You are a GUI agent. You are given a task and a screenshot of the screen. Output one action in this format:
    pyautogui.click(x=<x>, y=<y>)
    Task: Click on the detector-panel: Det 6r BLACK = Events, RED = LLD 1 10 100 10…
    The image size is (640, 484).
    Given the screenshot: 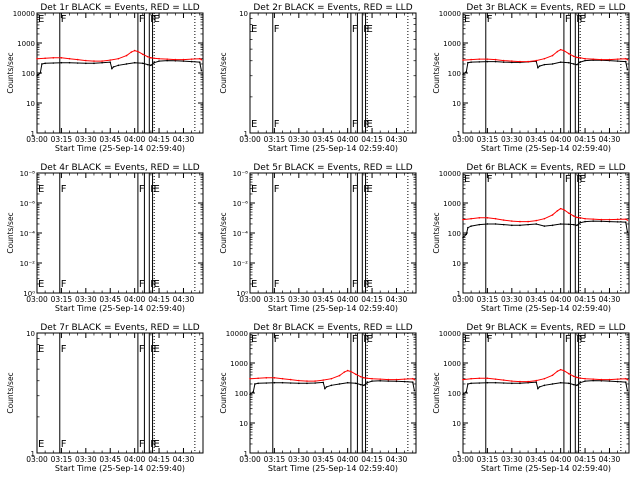 What is the action you would take?
    pyautogui.click(x=531, y=238)
    